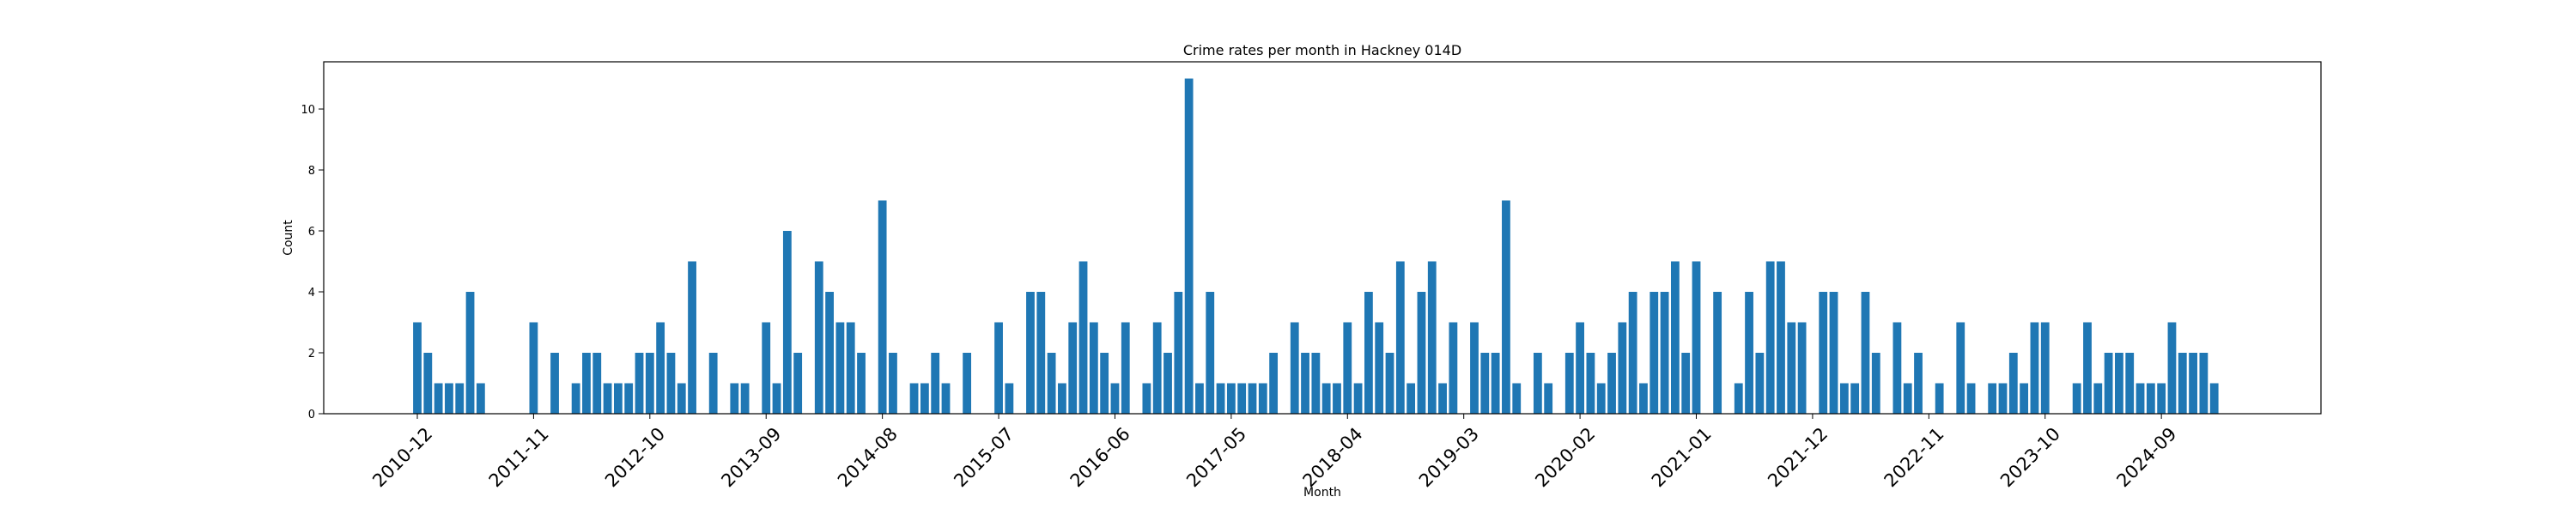 The height and width of the screenshot is (515, 2576). Describe the element at coordinates (868, 457) in the screenshot. I see `x-tick-label: 2014-08` at that location.